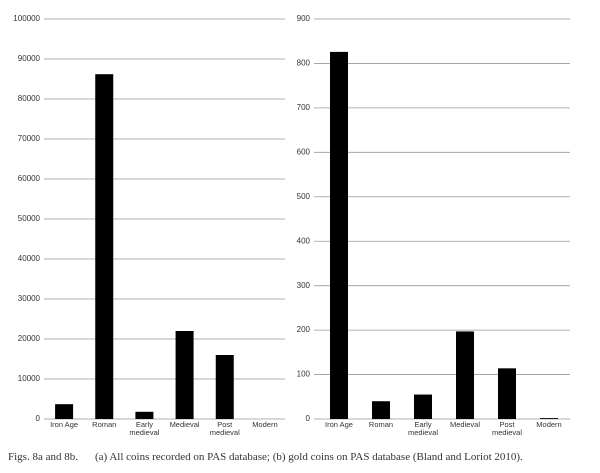  Describe the element at coordinates (29, 138) in the screenshot. I see `y-tick-label: 70000` at that location.